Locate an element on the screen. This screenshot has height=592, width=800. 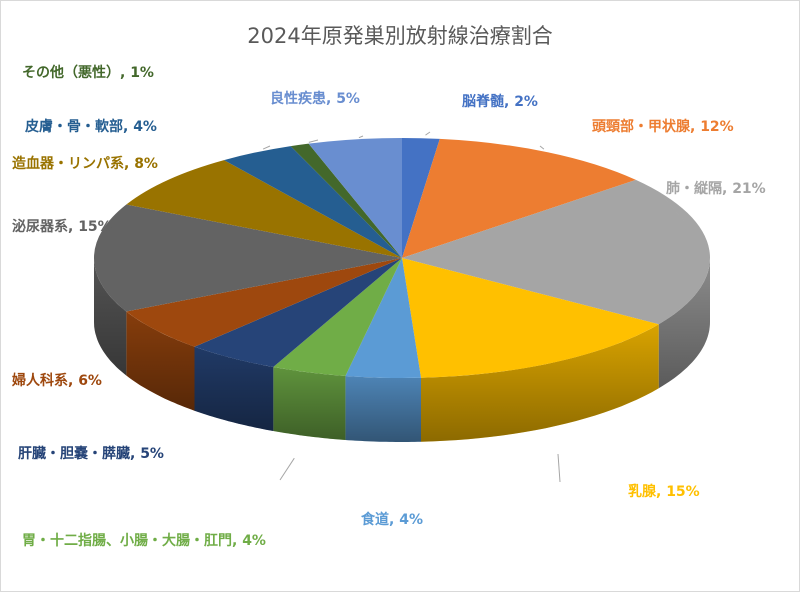
slice-label-7: 婦人科系, 6% is located at coordinates (56, 380).